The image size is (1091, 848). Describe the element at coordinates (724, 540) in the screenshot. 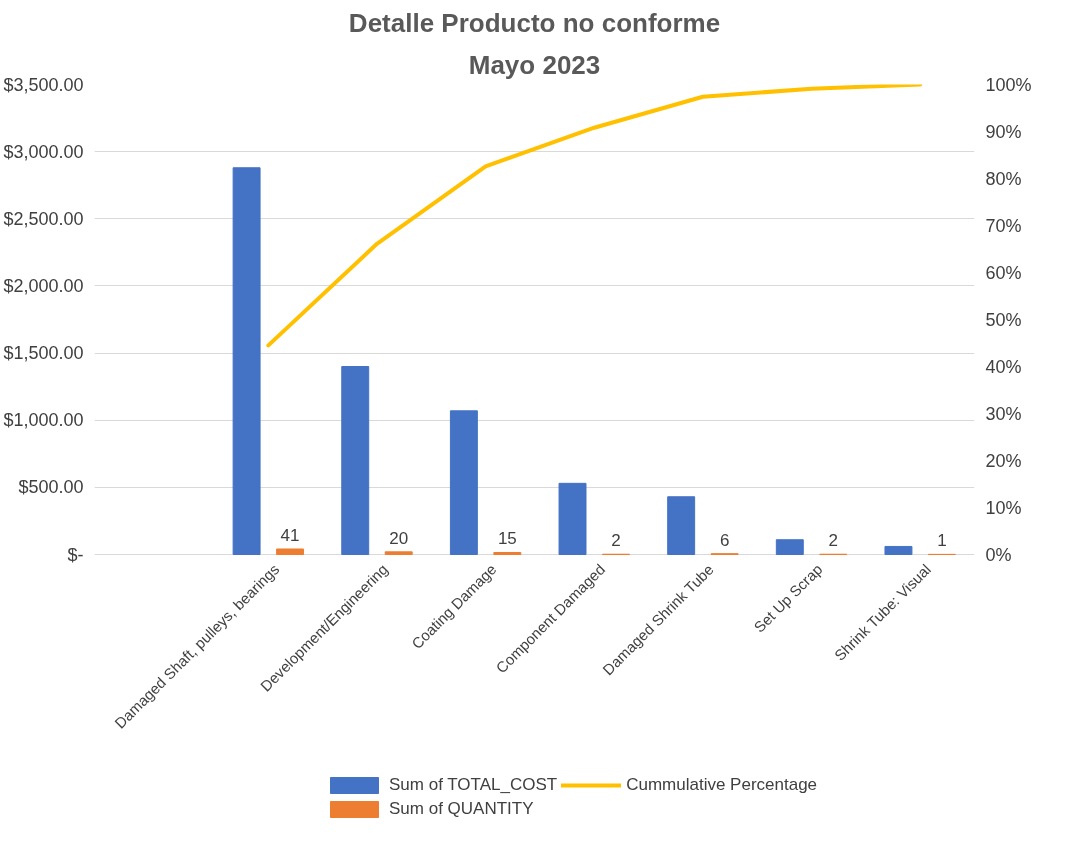

I see `data-label: 6` at that location.